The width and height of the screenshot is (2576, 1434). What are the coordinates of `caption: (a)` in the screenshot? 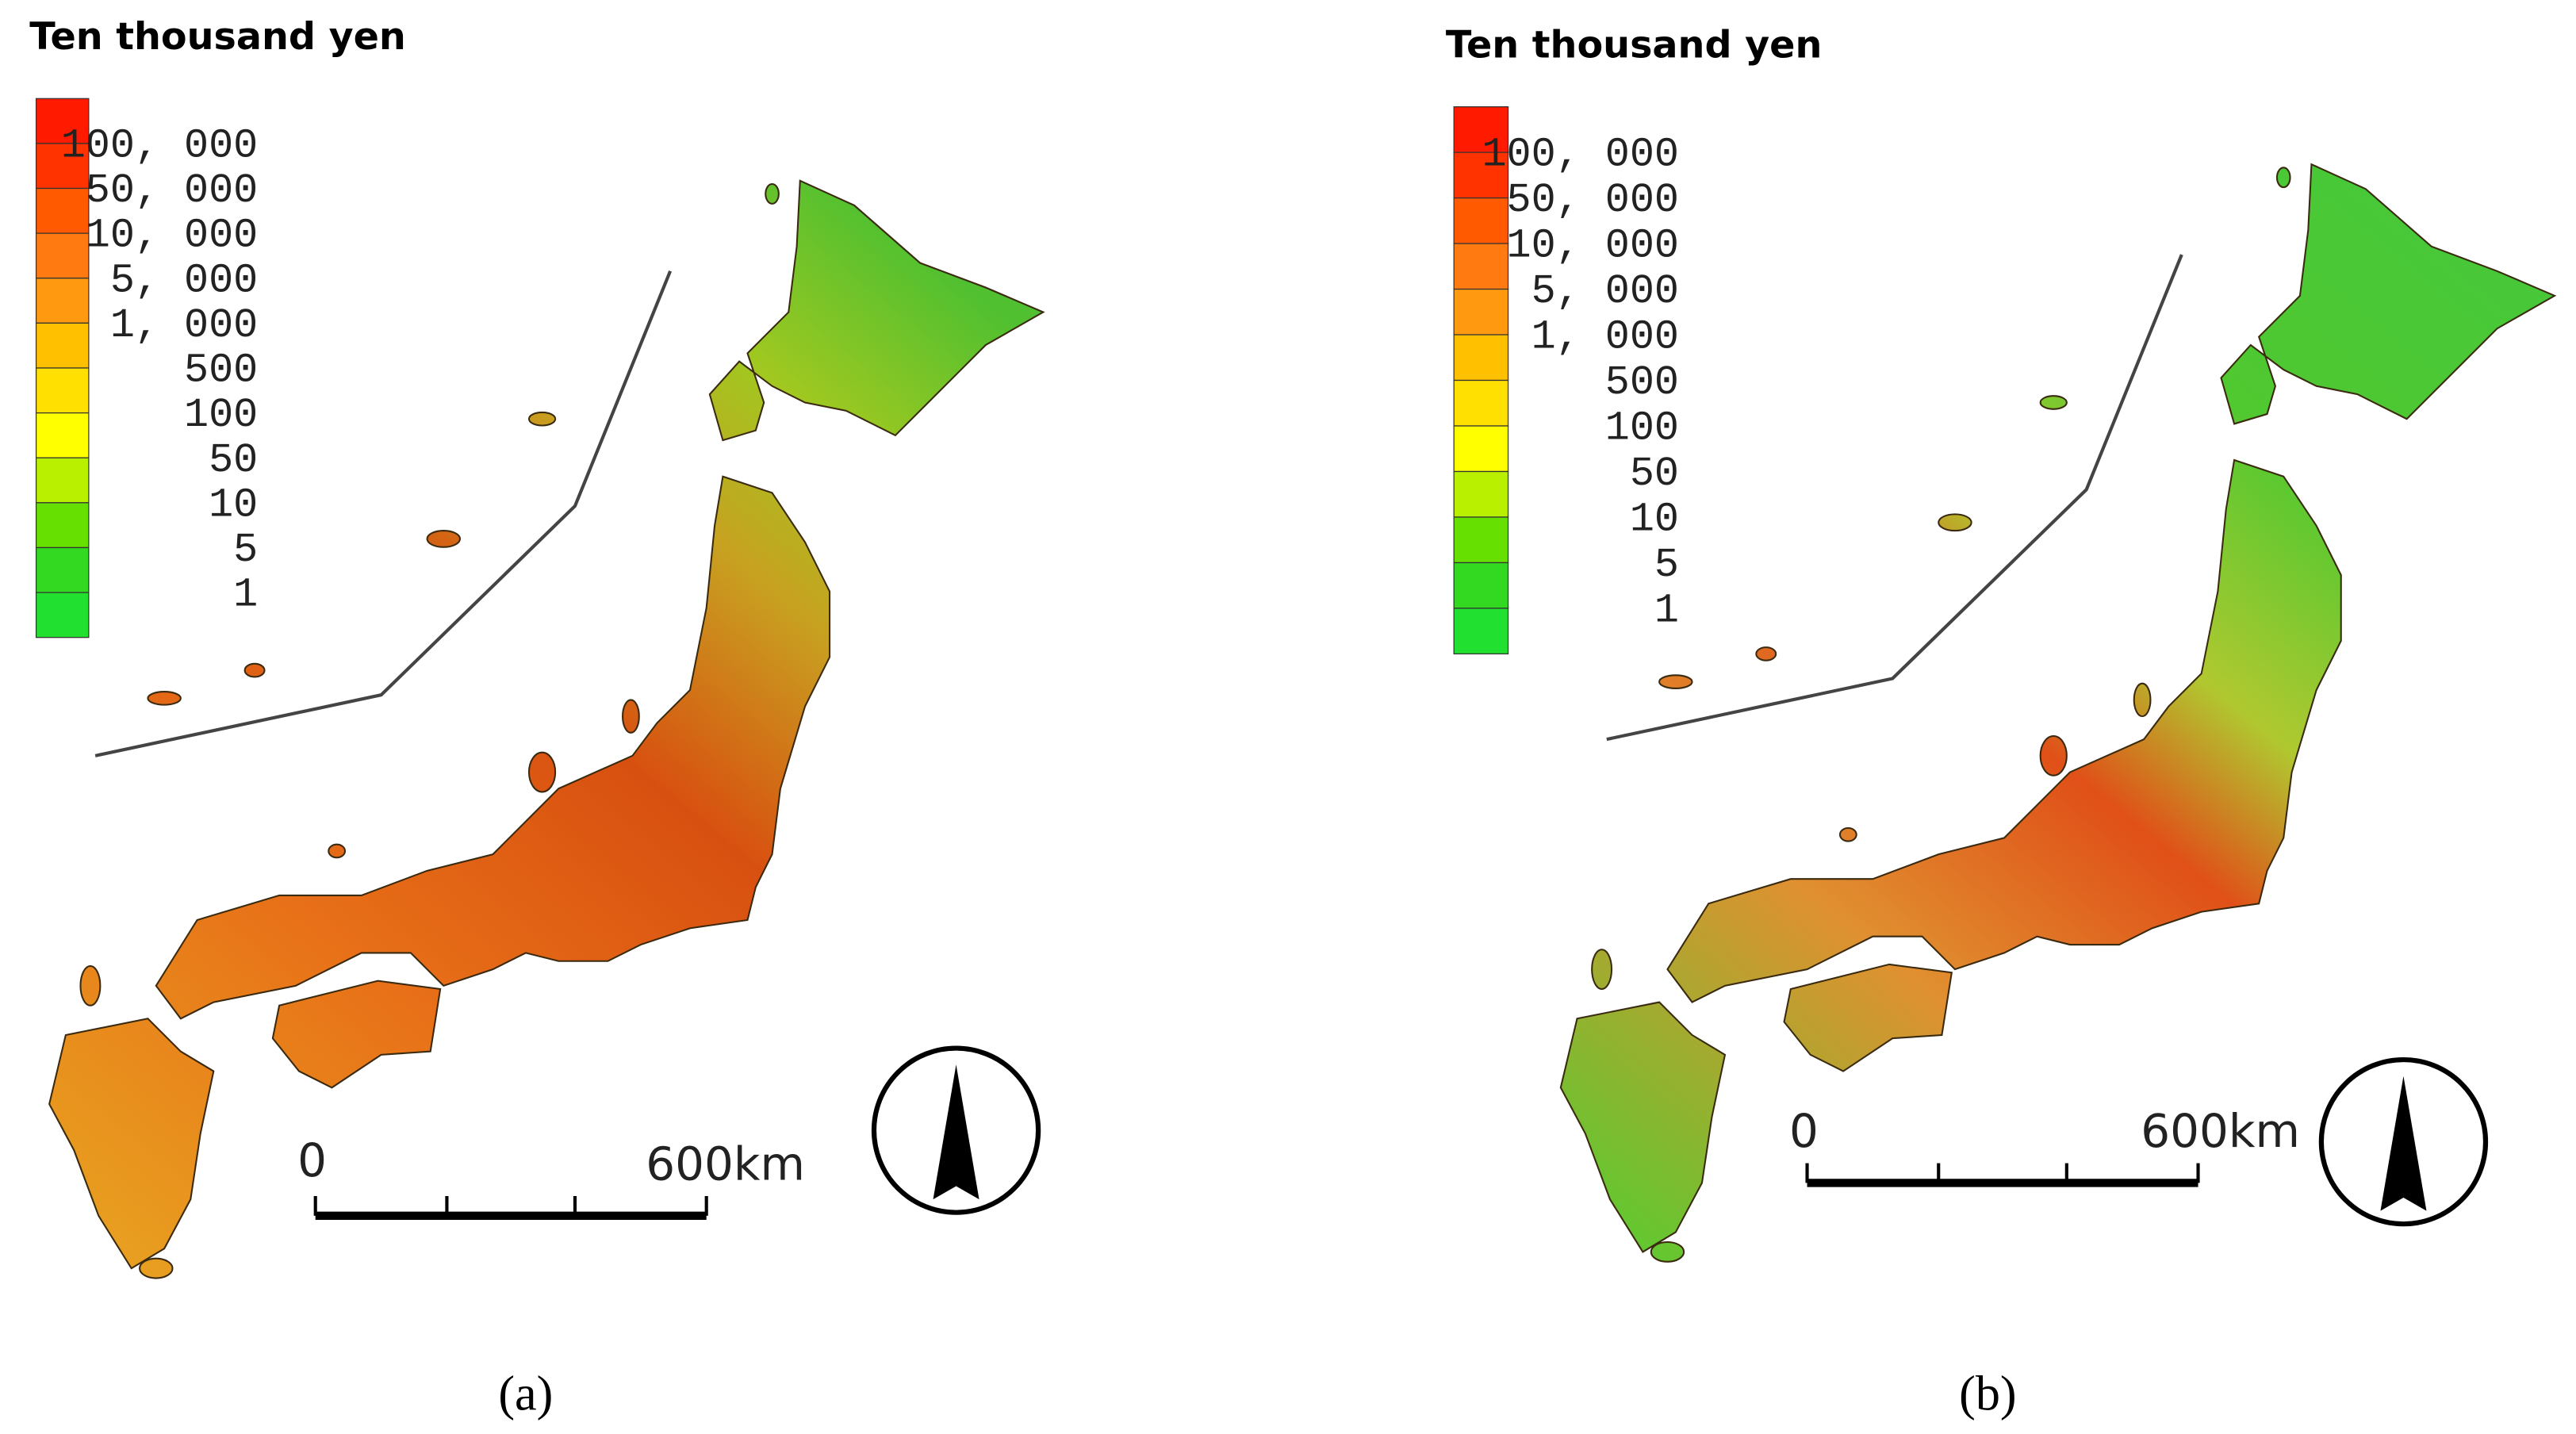 It's located at (525, 1394).